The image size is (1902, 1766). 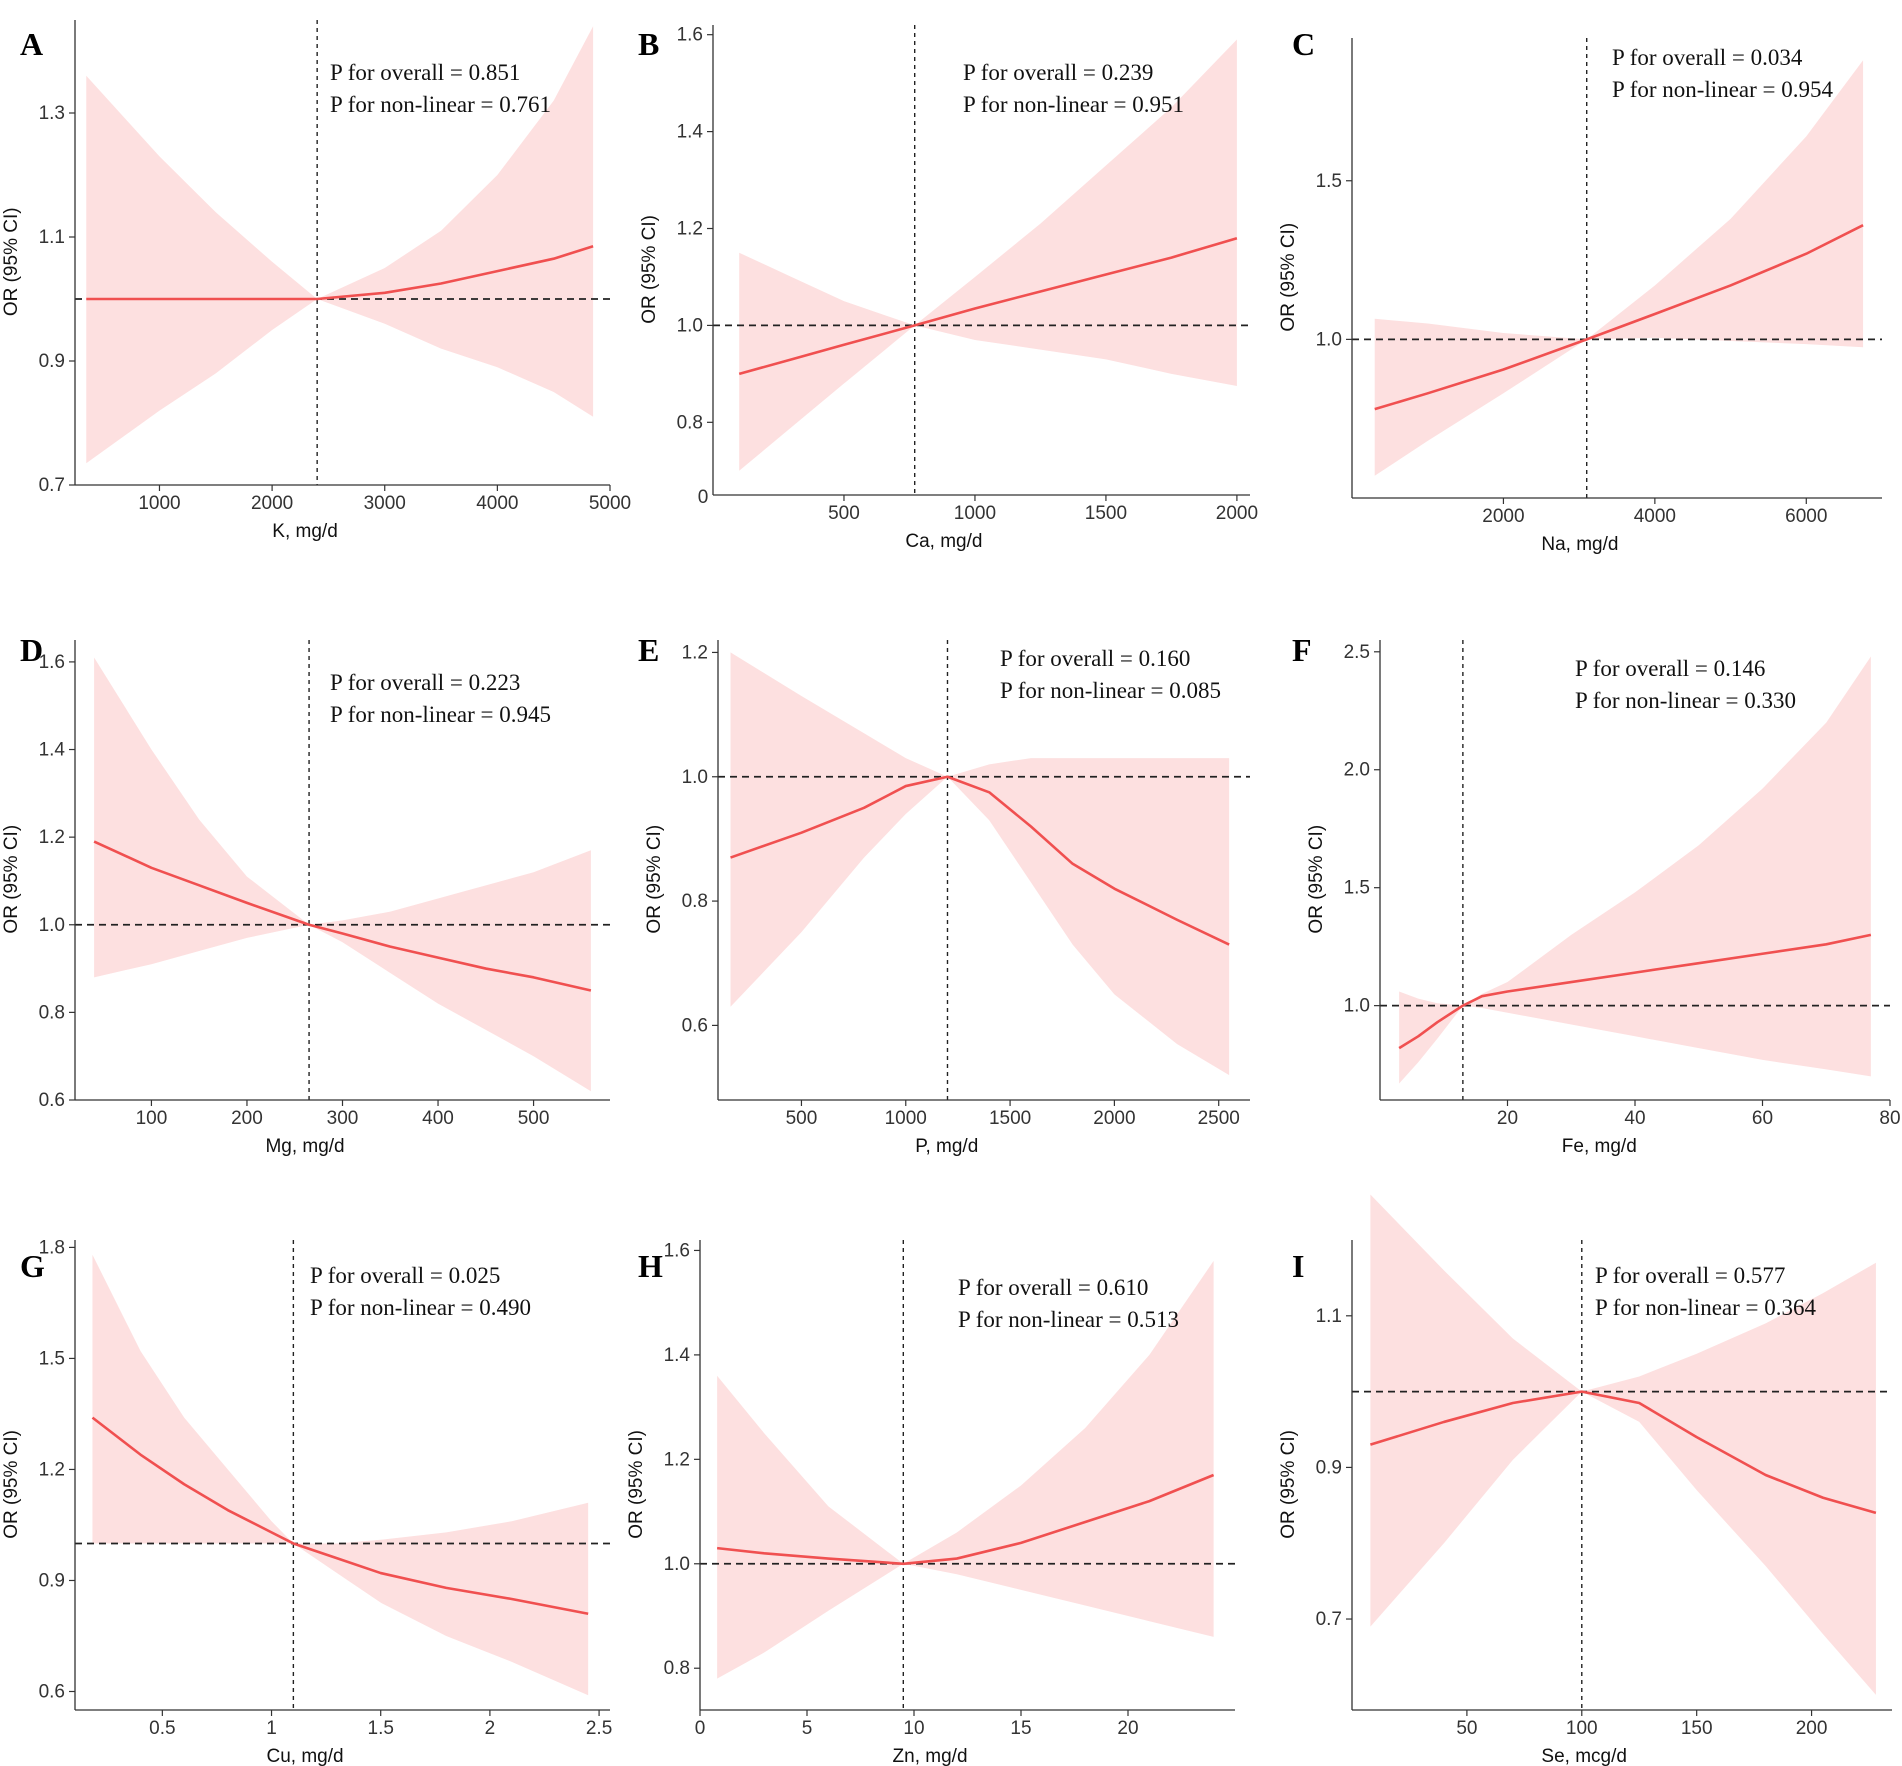 I want to click on y-tick-label: 1.3, so click(x=52, y=113).